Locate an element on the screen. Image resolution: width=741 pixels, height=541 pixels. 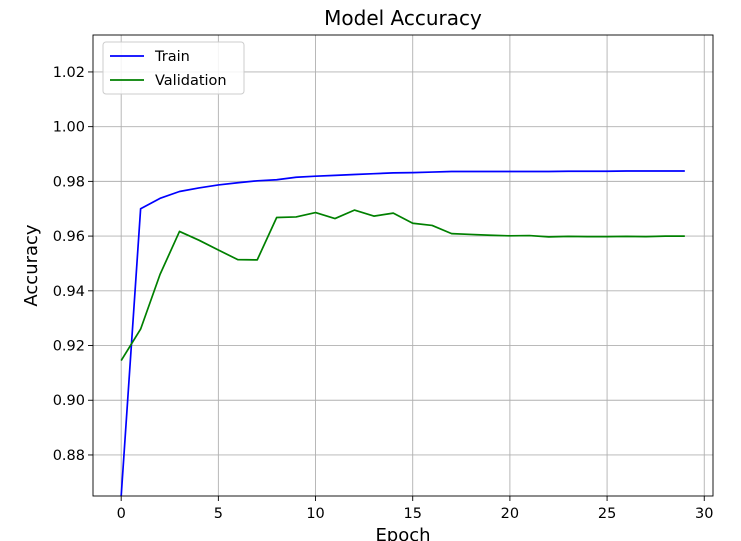
y-tick-label: 0.88 is located at coordinates (69, 456).